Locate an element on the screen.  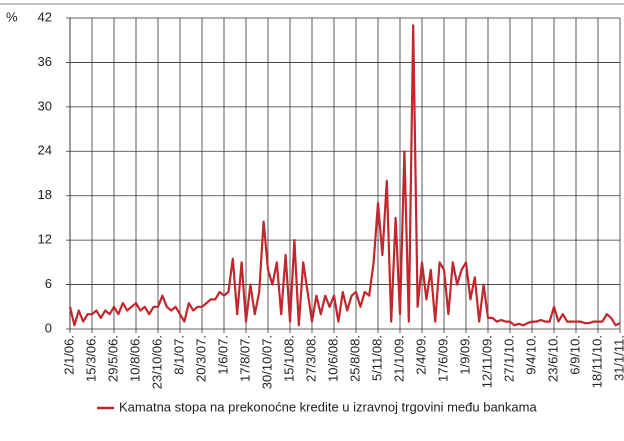
y-tick-label: 12 is located at coordinates (45, 239).